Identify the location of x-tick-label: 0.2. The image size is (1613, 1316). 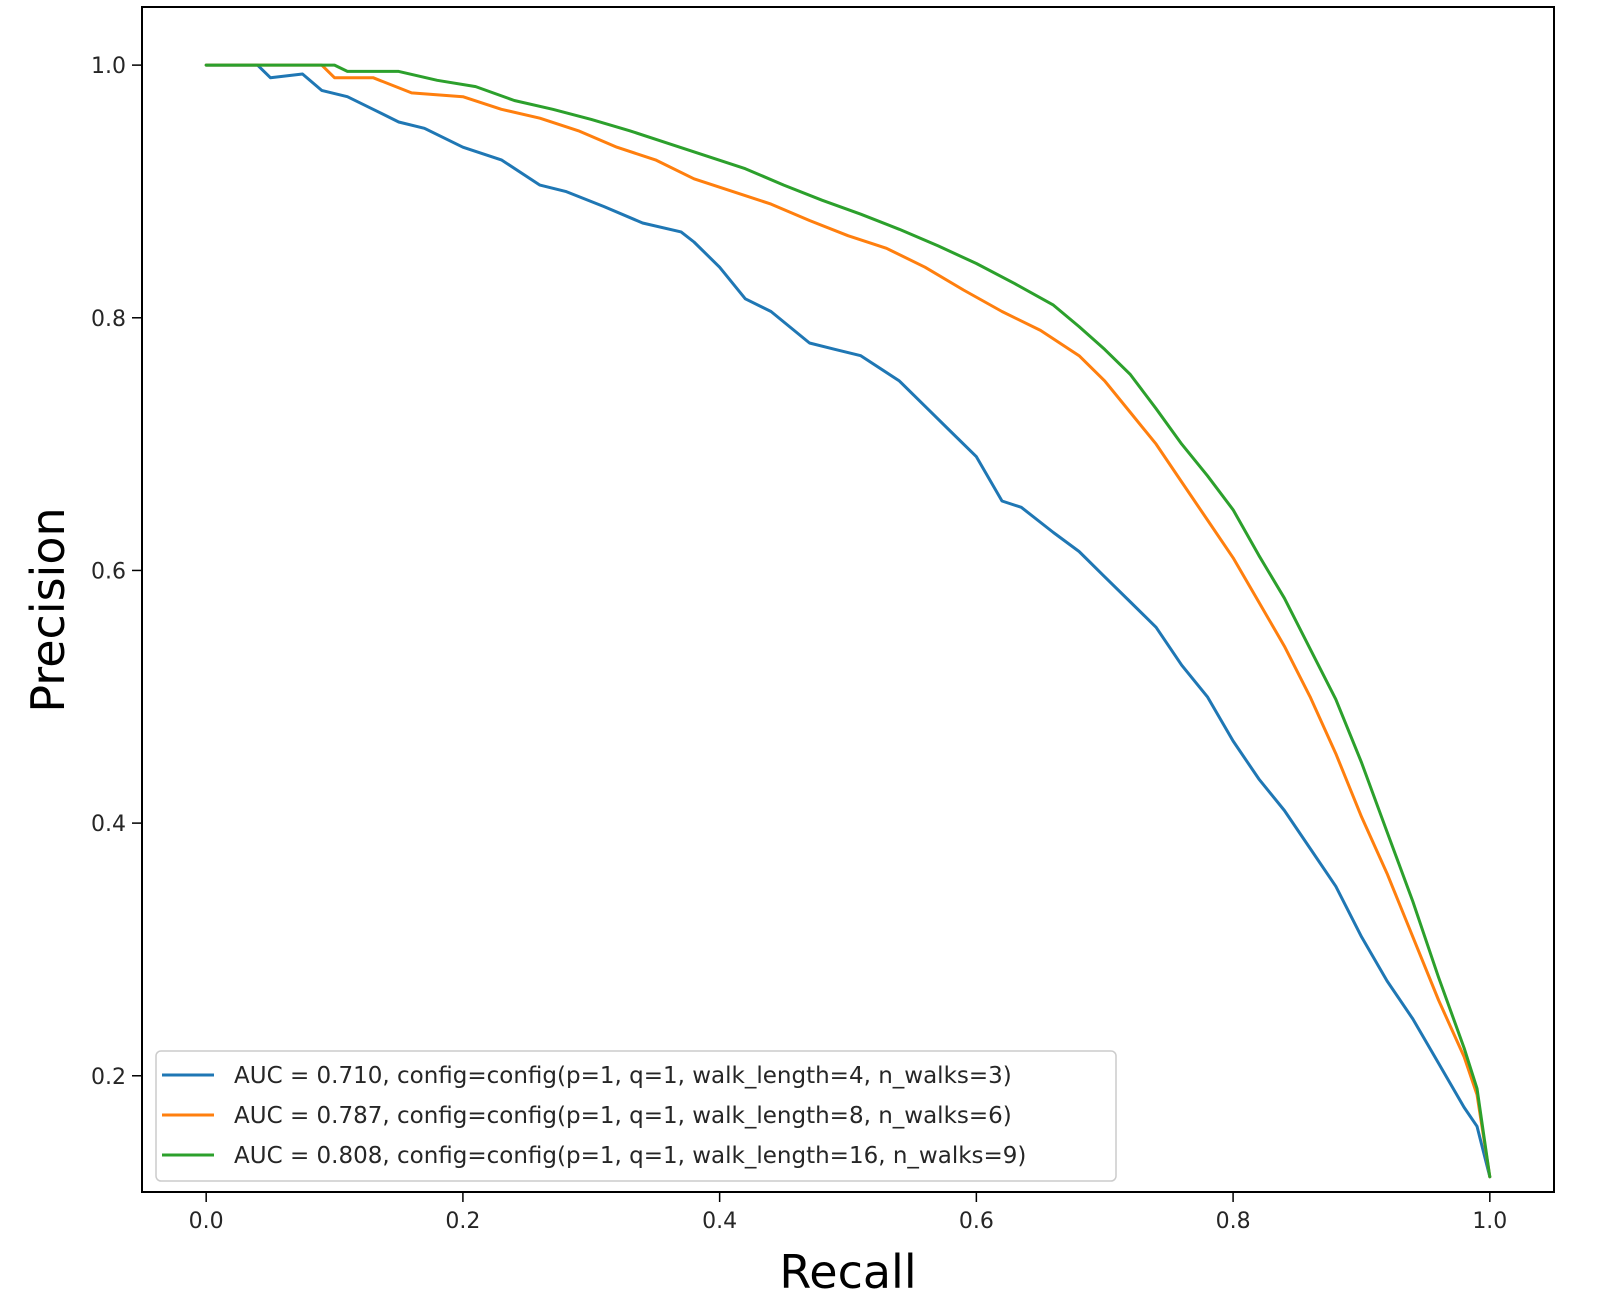
(462, 1221).